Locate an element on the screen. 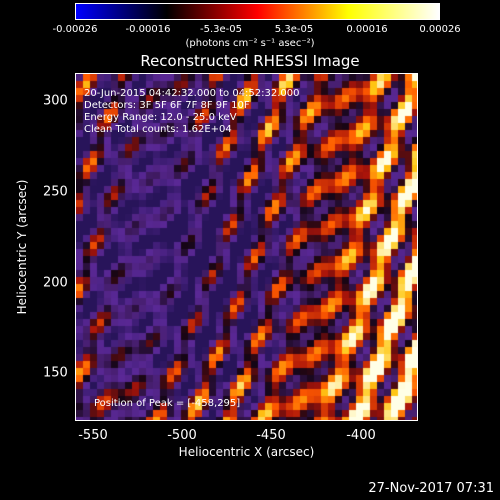 The width and height of the screenshot is (500, 500). x-axis-label: Heliocentric X (arcsec) is located at coordinates (246, 452).